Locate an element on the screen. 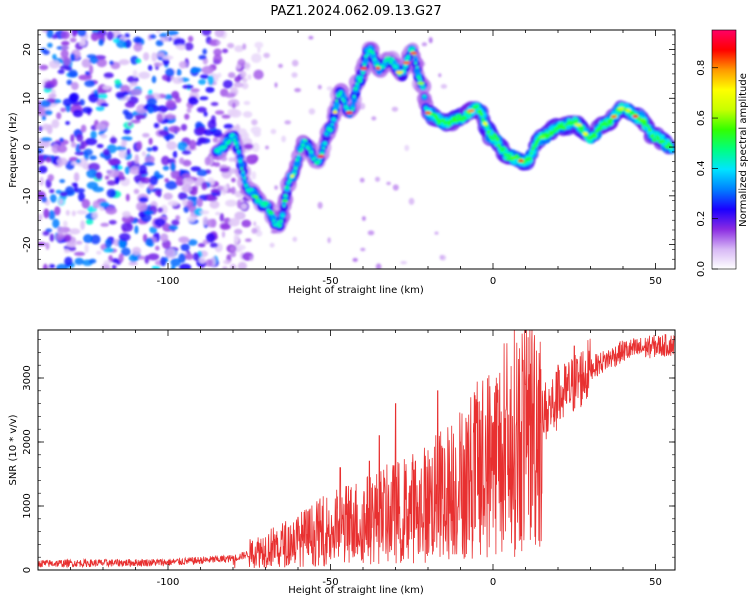 The image size is (750, 600). y-tick-label: 3000 is located at coordinates (27, 377).